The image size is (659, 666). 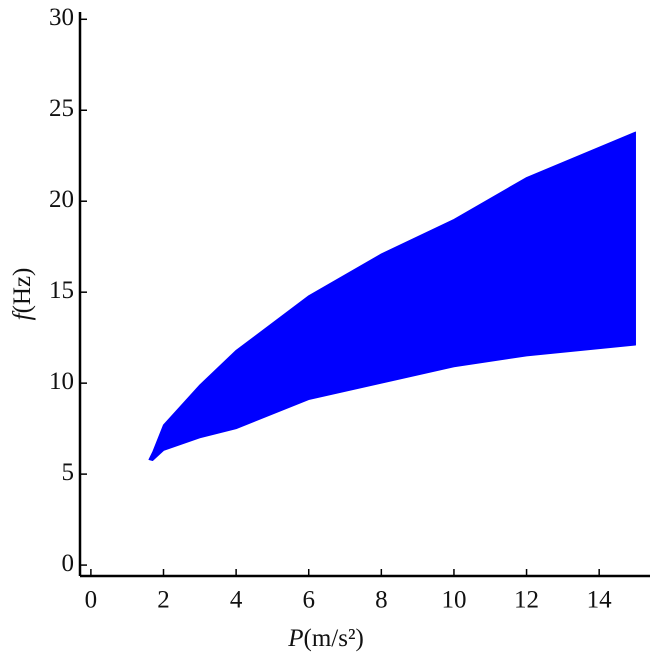 I want to click on x-tick-label: 0, so click(x=91, y=600).